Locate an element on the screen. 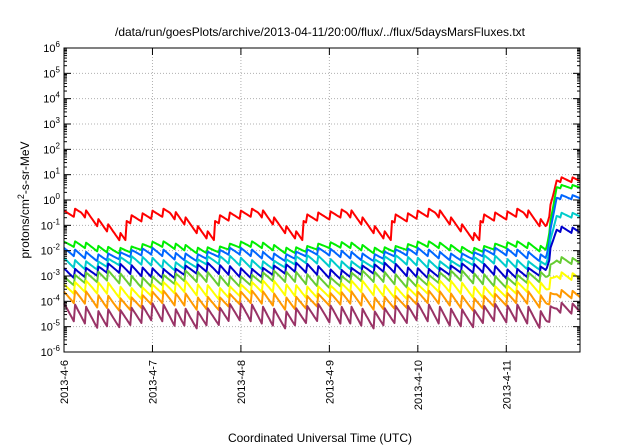  y-tick-label: 10⁴ is located at coordinates (51, 98).